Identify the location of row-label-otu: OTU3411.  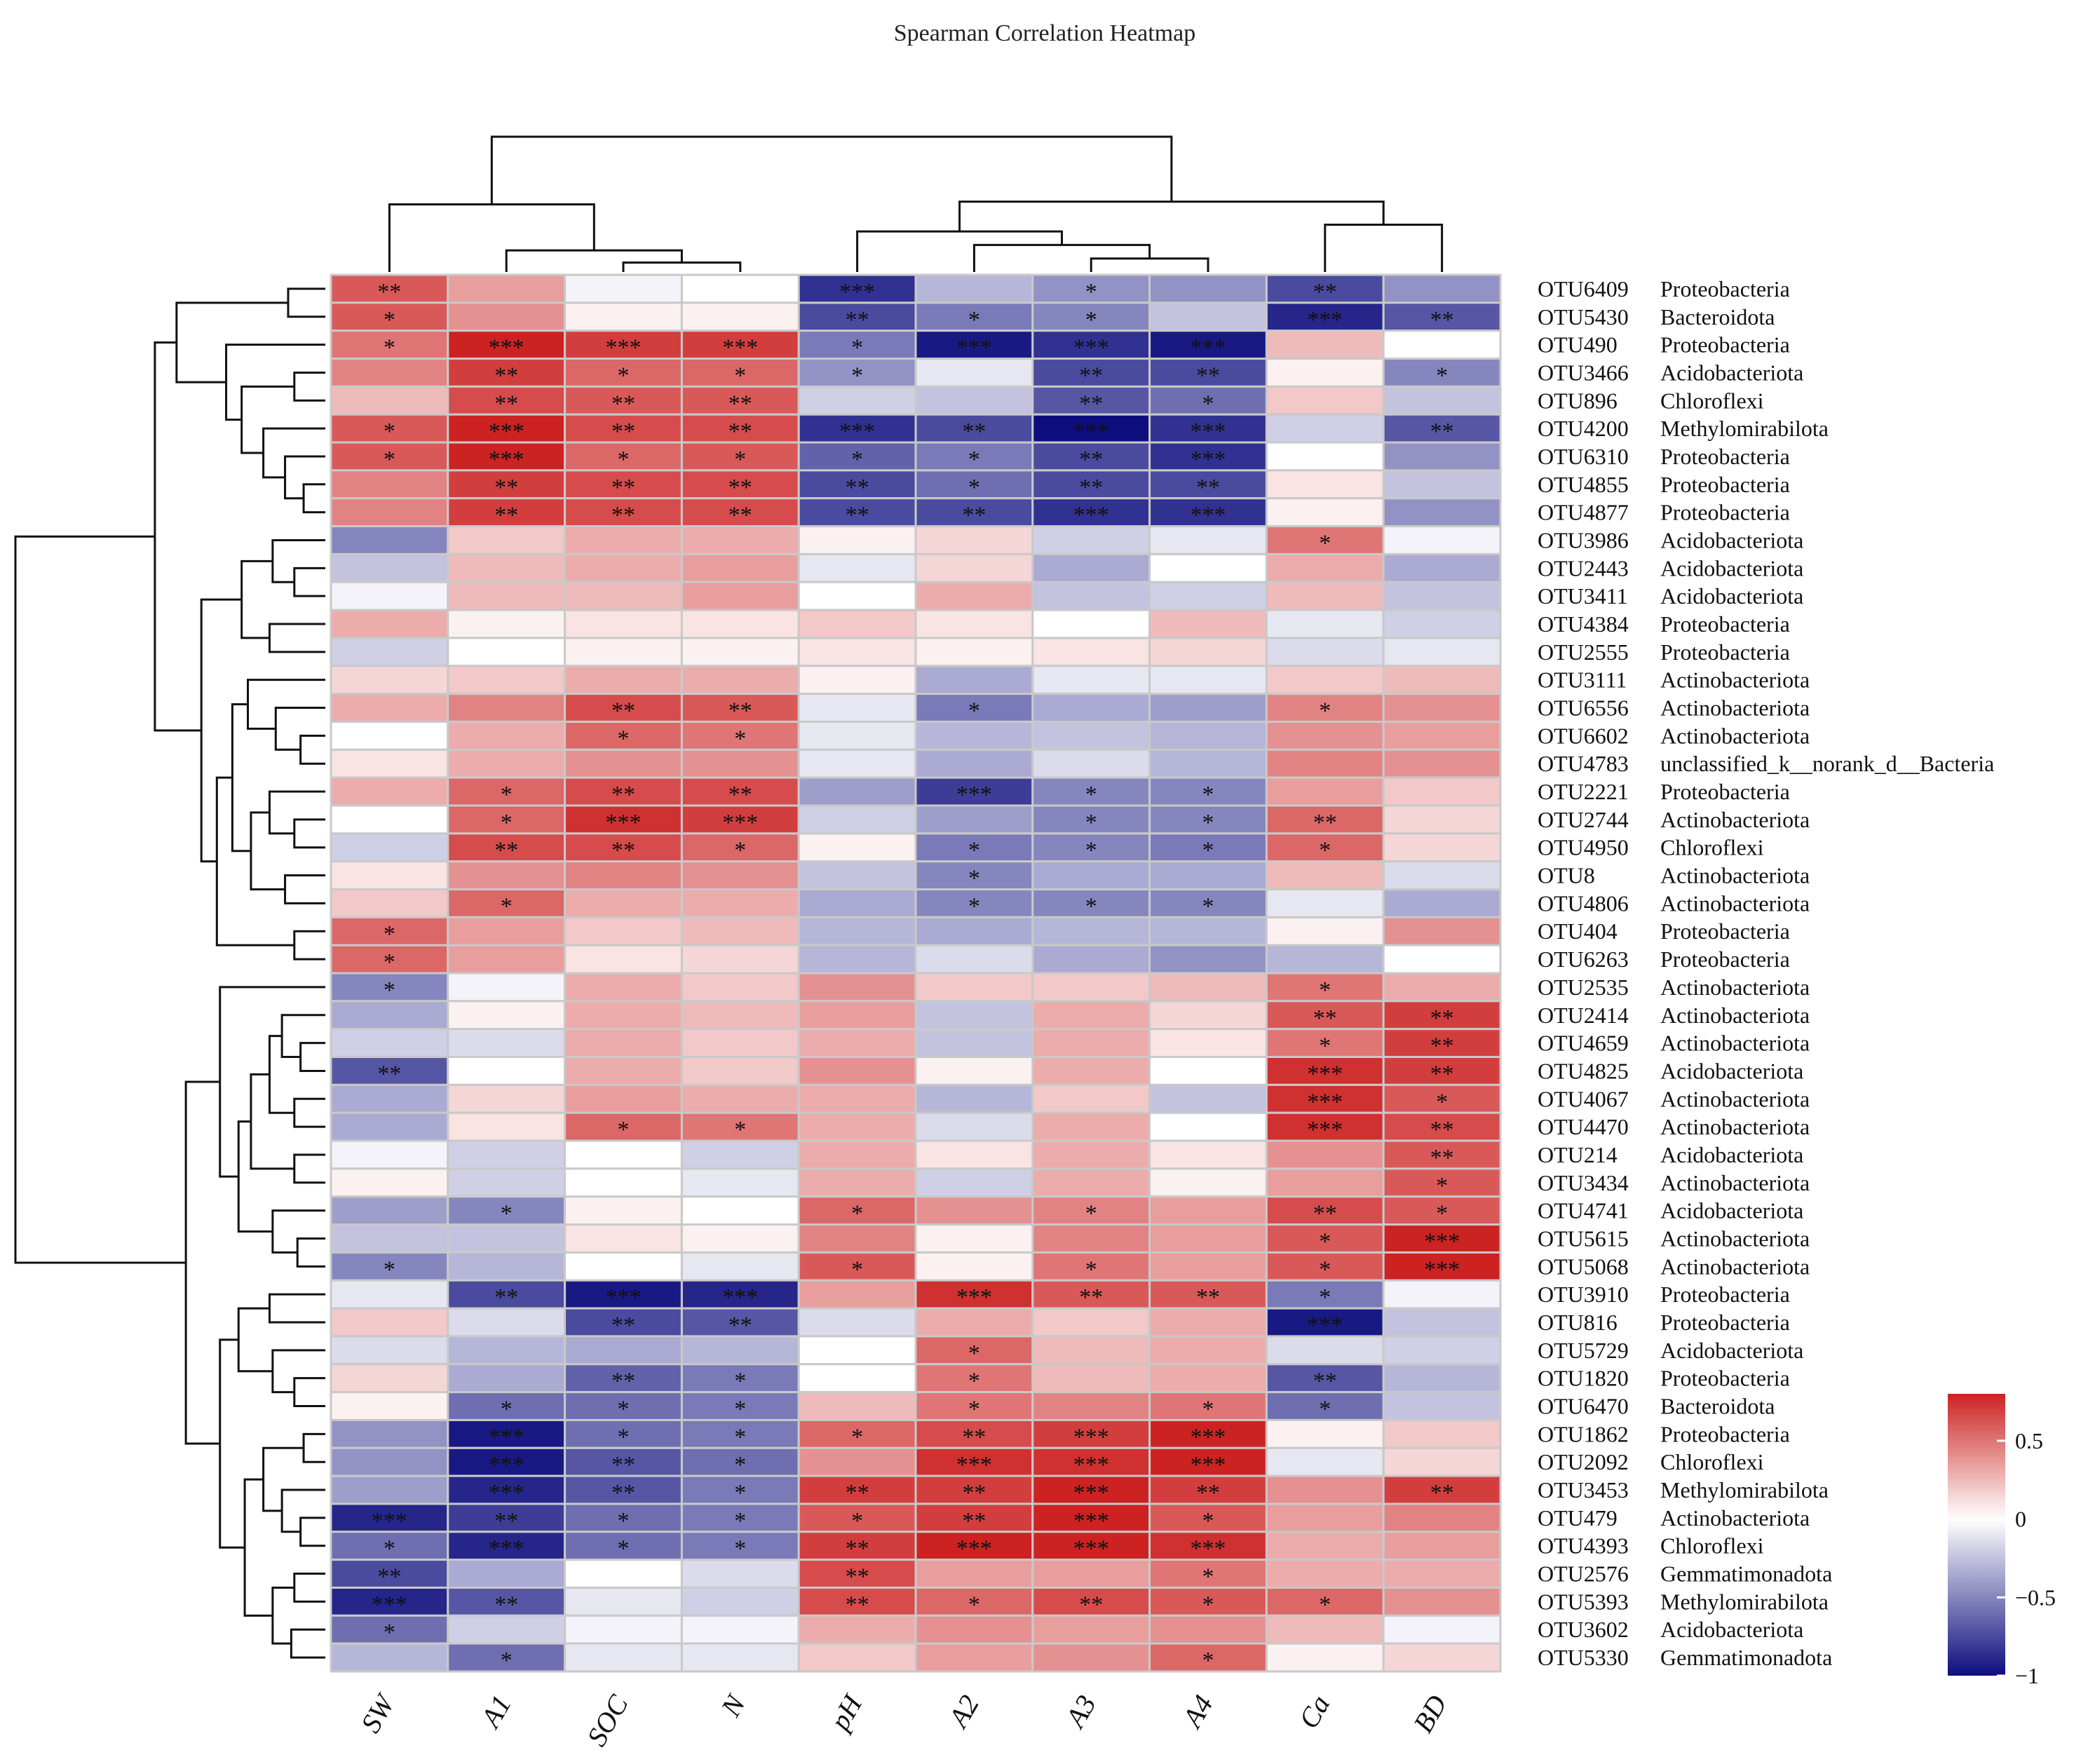
(1583, 596).